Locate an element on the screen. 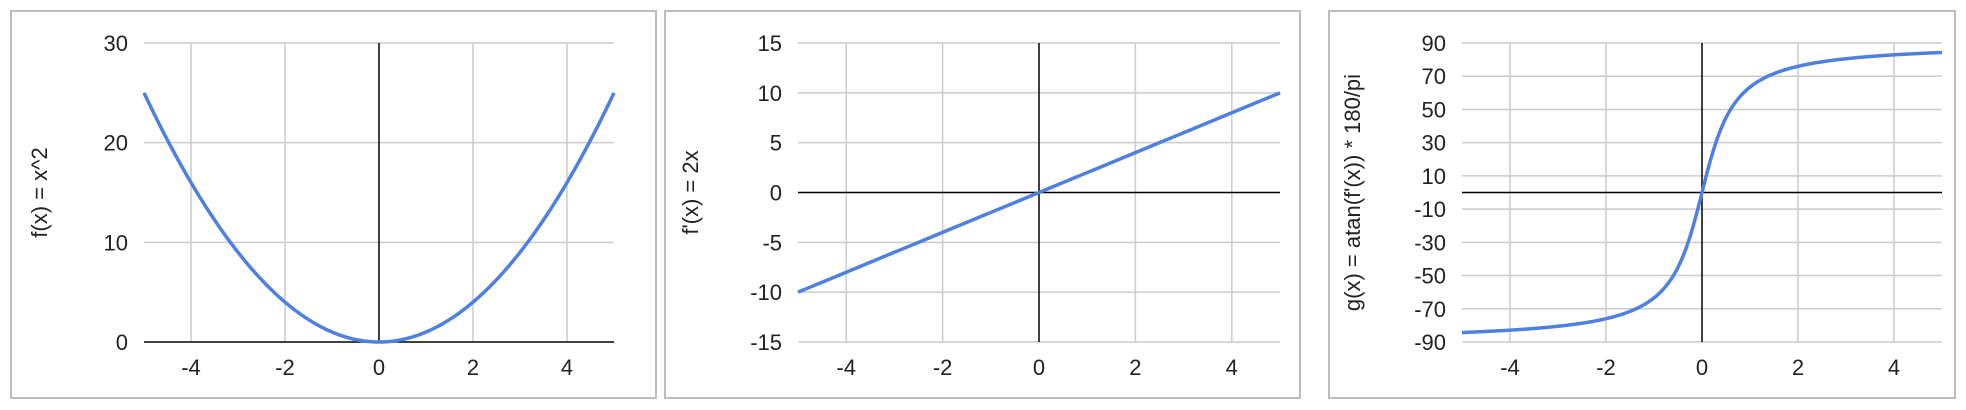  y-axis-title: g(x) = atan(f'(x)) * 180/pi is located at coordinates (1352, 192).